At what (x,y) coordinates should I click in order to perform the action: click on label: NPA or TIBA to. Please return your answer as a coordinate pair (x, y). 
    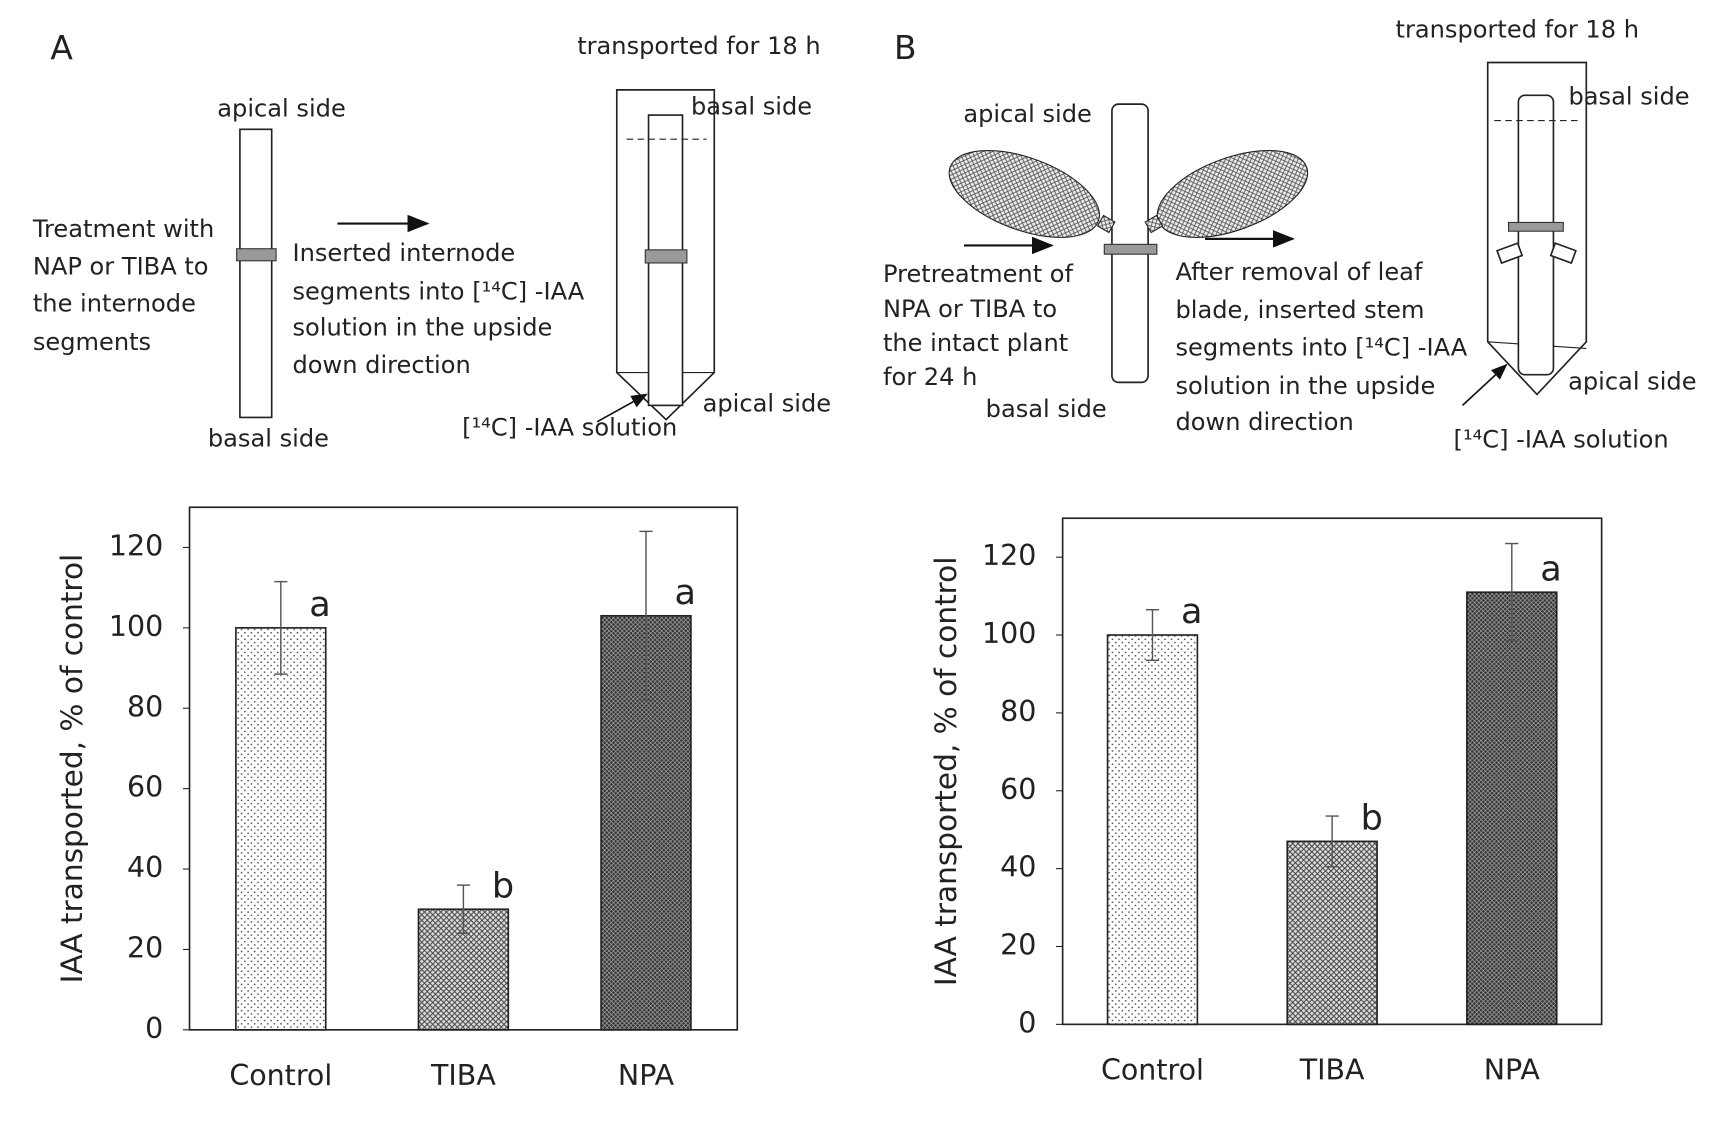
    Looking at the image, I should click on (970, 309).